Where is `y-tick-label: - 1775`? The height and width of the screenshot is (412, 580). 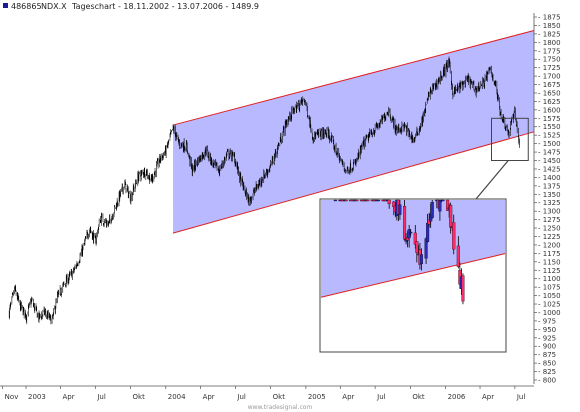 y-tick-label: - 1775 is located at coordinates (549, 51).